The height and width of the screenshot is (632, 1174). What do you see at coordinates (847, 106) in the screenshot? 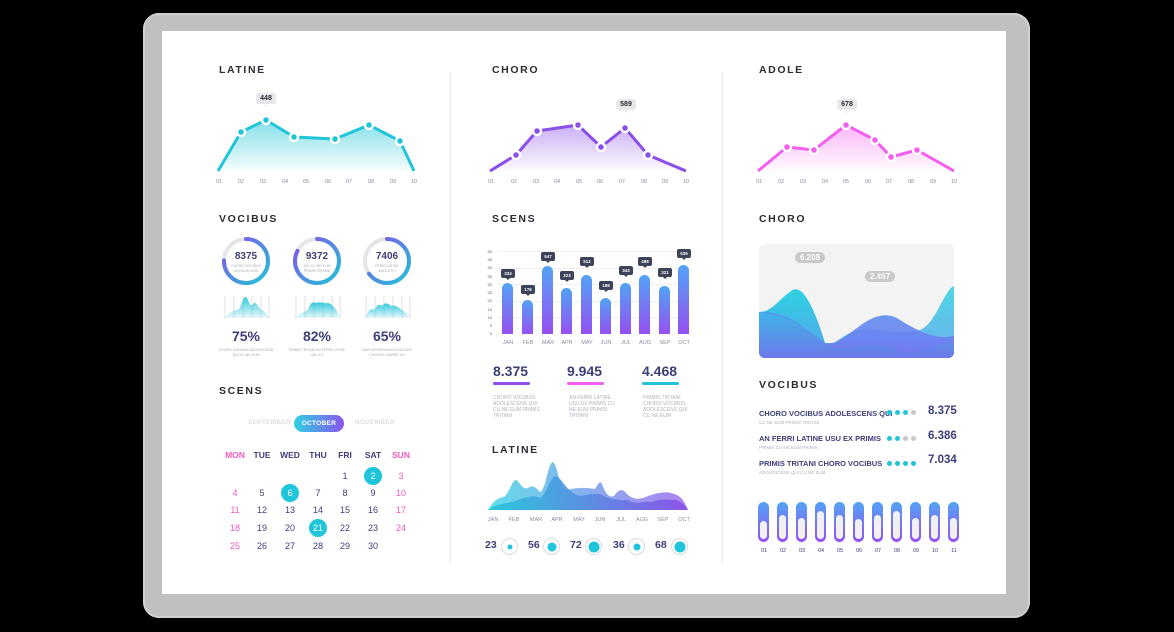
I see `adole-tooltip: 678` at bounding box center [847, 106].